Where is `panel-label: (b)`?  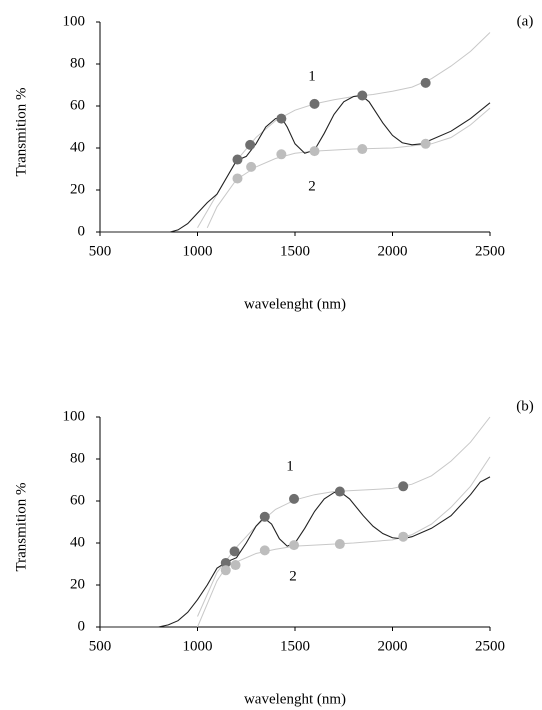 panel-label: (b) is located at coordinates (525, 406).